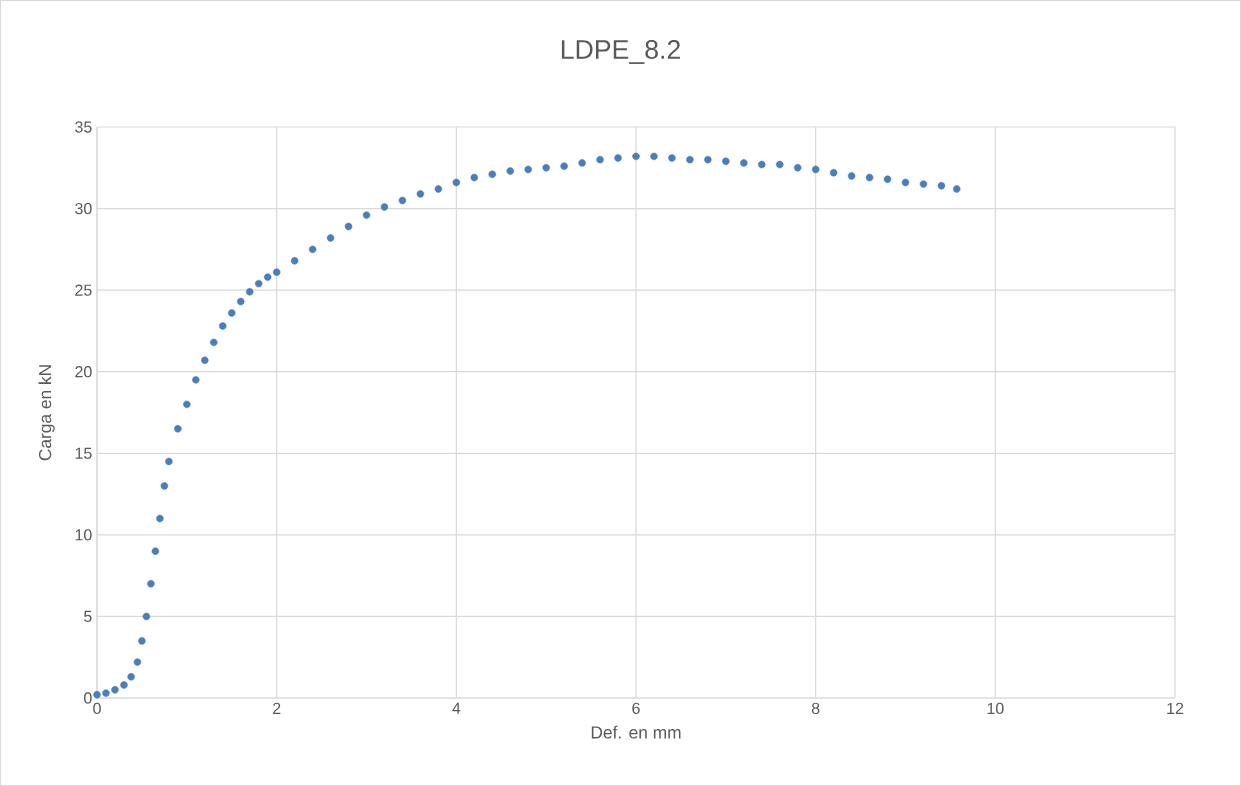 This screenshot has height=786, width=1241. What do you see at coordinates (277, 708) in the screenshot?
I see `x-tick-label: 2` at bounding box center [277, 708].